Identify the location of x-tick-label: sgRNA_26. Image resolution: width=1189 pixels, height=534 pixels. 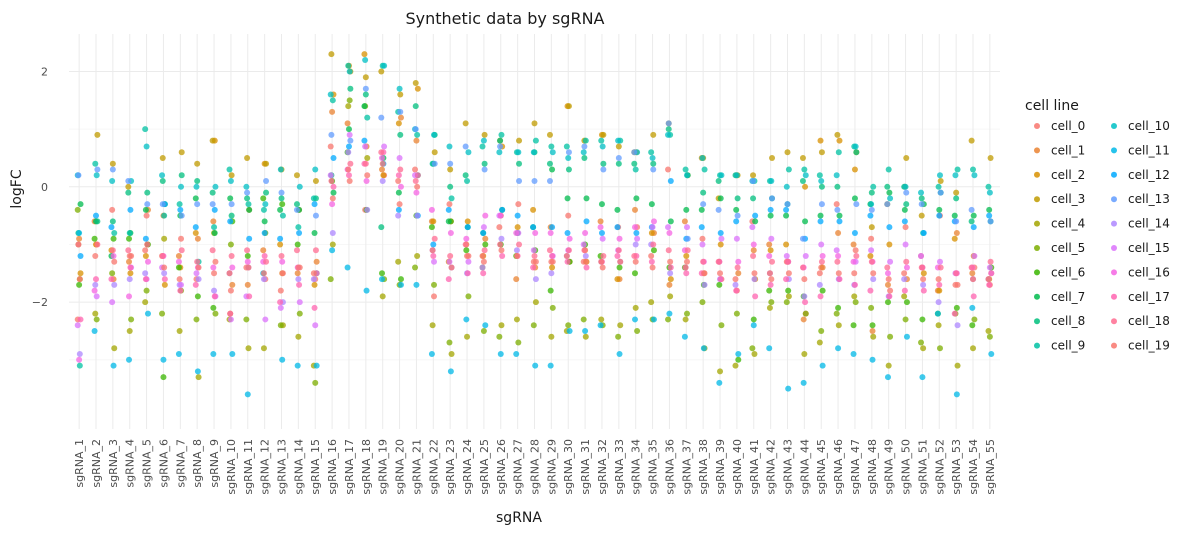
(501, 467).